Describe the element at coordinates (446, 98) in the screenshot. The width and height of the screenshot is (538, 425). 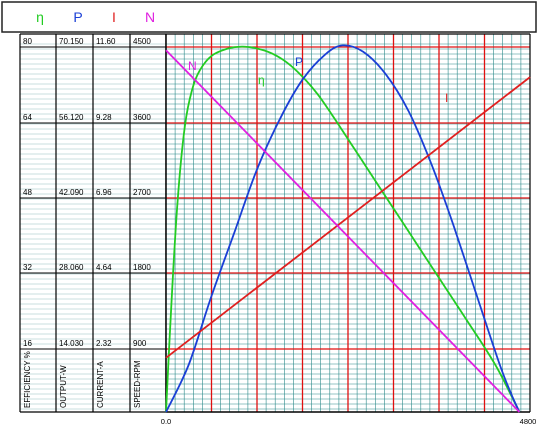
I see `series-label-current: I` at that location.